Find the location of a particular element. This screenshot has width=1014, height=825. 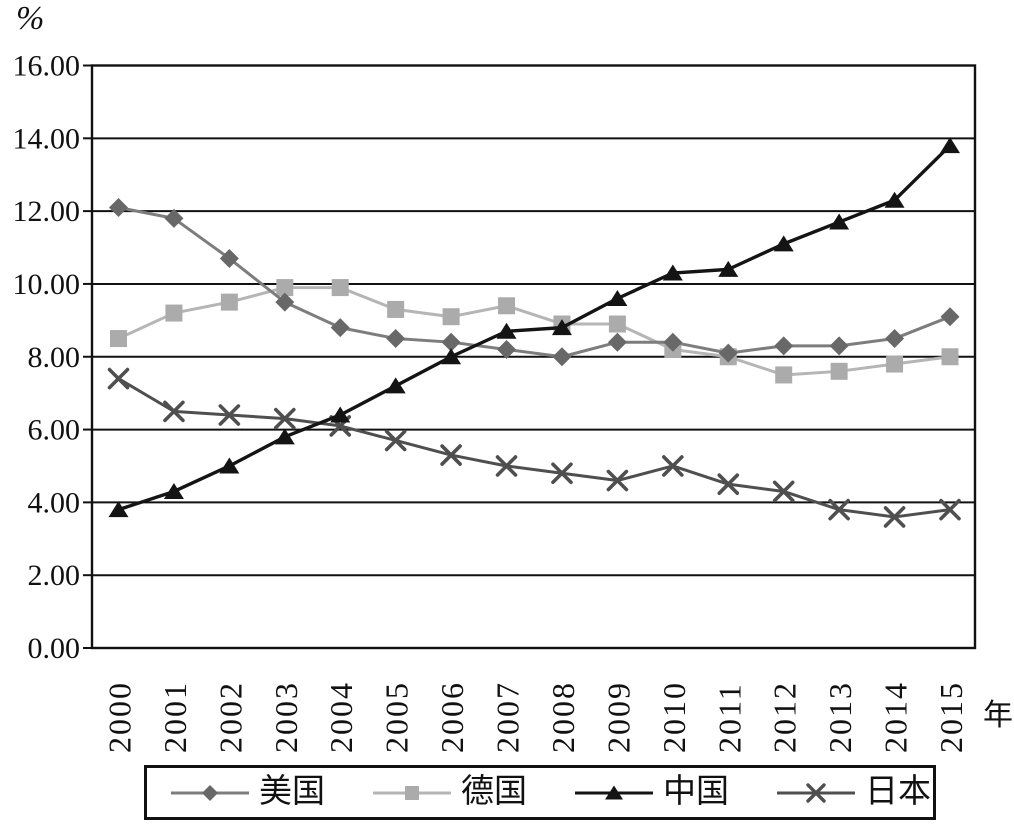

y-tick-label: 6.00 is located at coordinates (54, 430).